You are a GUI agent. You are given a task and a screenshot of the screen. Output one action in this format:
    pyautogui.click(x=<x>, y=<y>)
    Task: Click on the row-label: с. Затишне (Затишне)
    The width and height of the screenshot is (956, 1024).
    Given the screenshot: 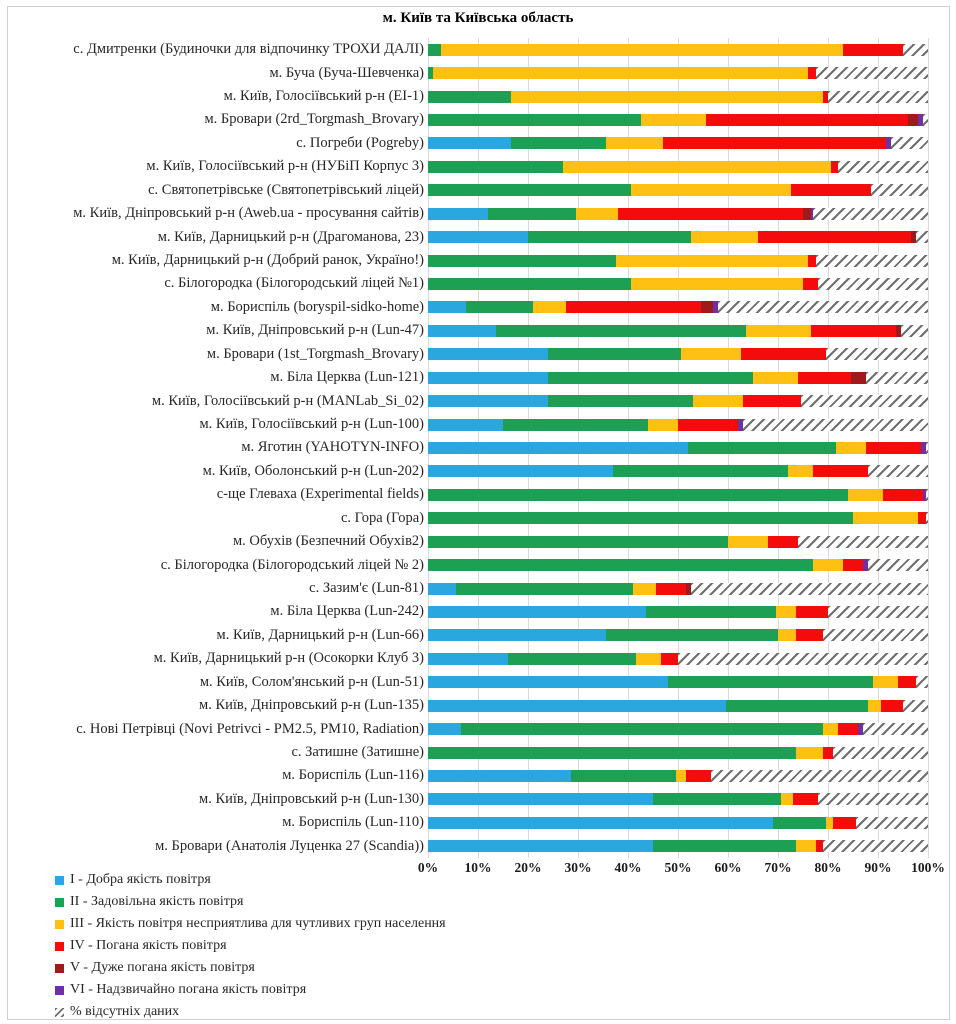 What is the action you would take?
    pyautogui.click(x=357, y=752)
    